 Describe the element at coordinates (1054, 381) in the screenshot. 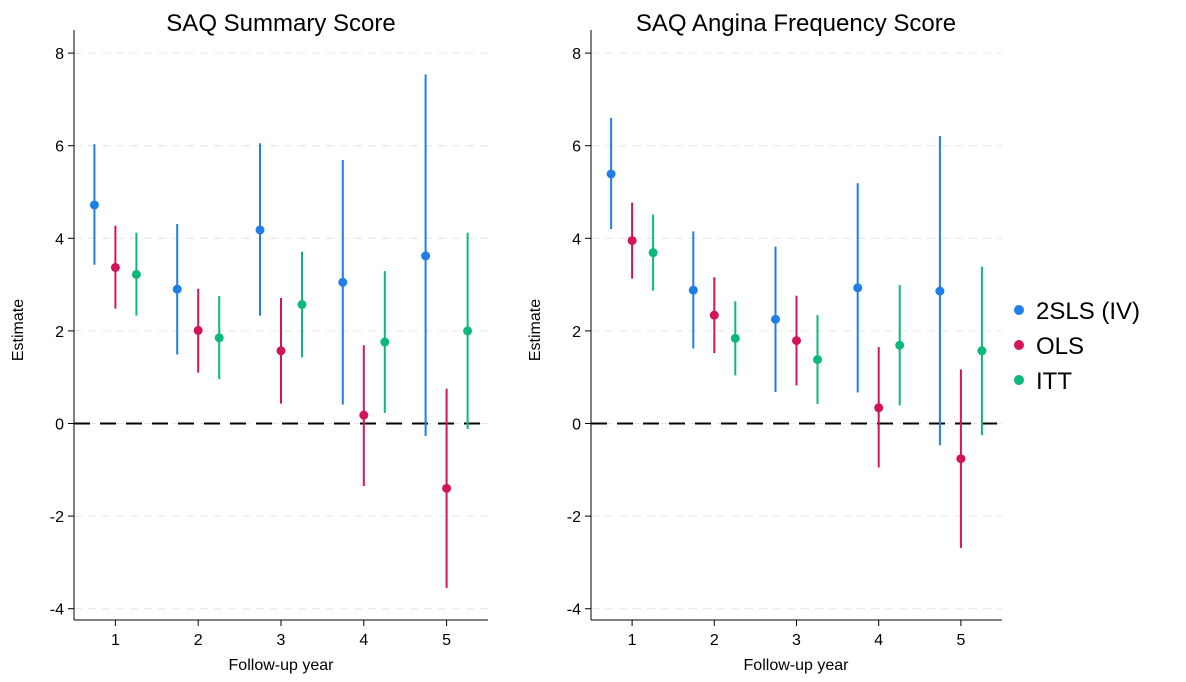

I see `legend-label: ITT` at that location.